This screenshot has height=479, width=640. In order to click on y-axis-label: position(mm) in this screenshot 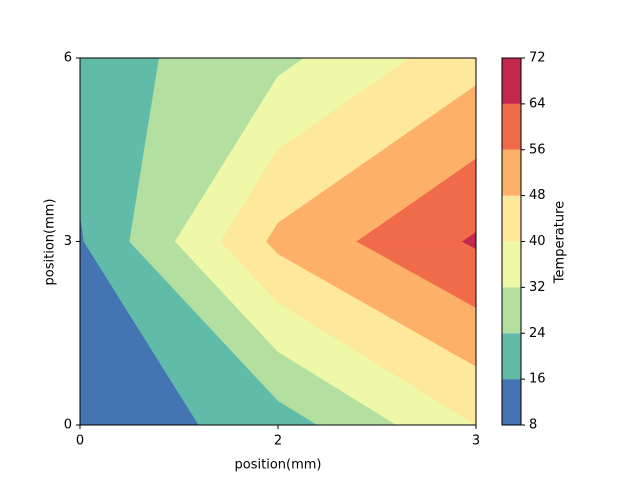, I will do `click(50, 242)`.